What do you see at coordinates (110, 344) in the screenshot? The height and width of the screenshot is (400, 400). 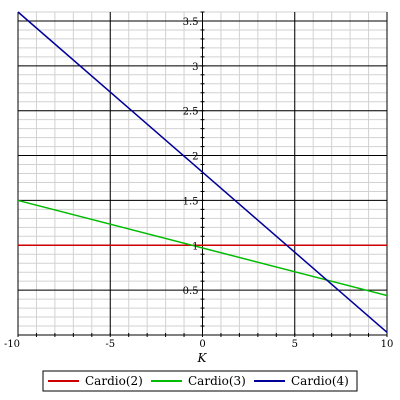 I see `x-tick-label: -5` at bounding box center [110, 344].